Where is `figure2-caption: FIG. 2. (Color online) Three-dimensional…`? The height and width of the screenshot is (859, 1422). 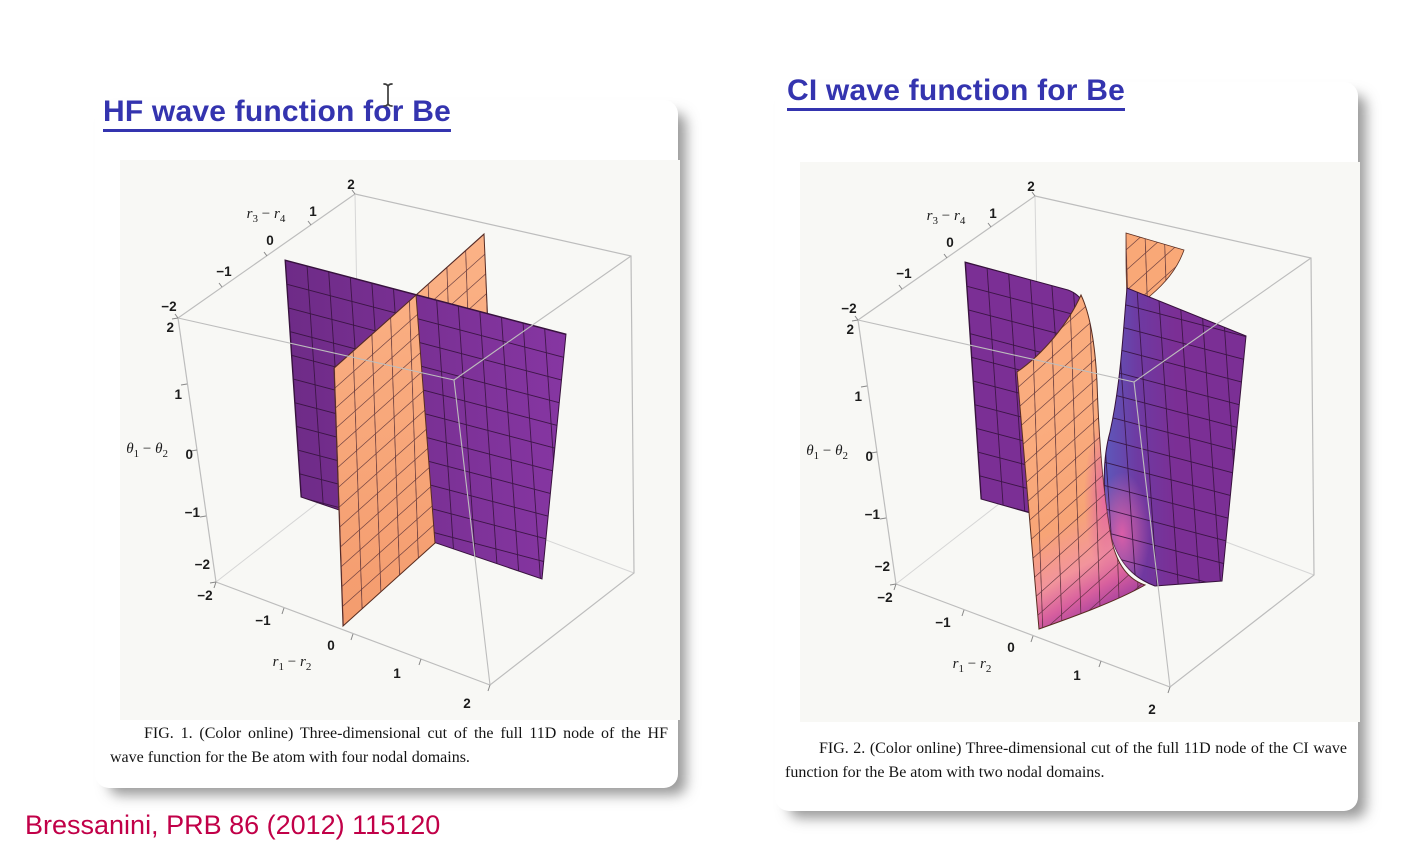 figure2-caption: FIG. 2. (Color online) Three-dimensional… is located at coordinates (1066, 760).